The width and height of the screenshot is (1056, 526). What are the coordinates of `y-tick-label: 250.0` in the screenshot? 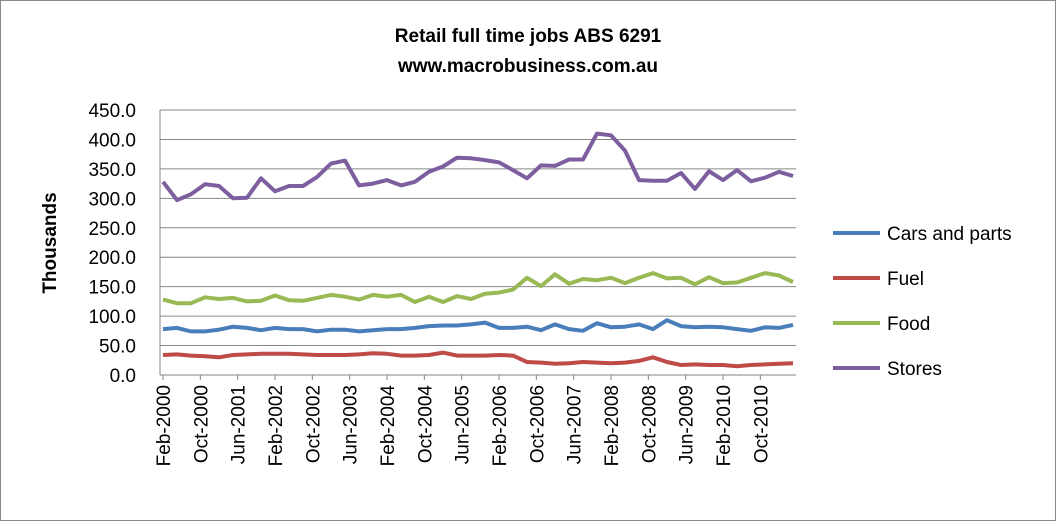 It's located at (112, 229).